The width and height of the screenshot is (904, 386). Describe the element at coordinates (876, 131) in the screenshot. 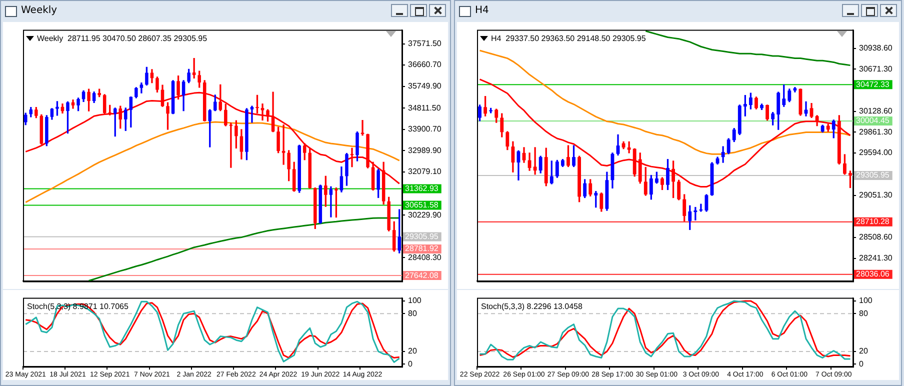

I see `y-tick-label: 29861.30` at that location.